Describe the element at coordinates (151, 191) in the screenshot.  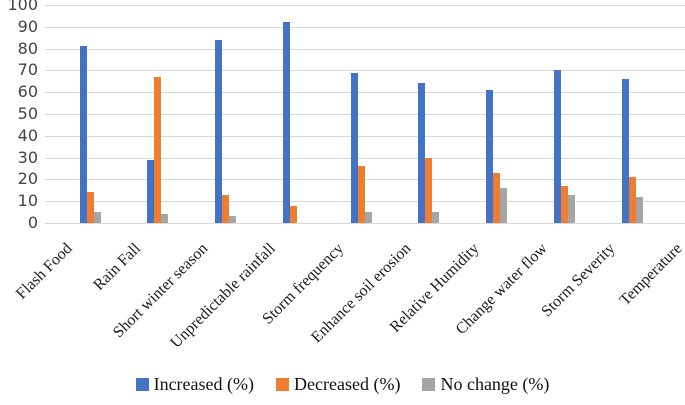
I see `bar-increased--1` at that location.